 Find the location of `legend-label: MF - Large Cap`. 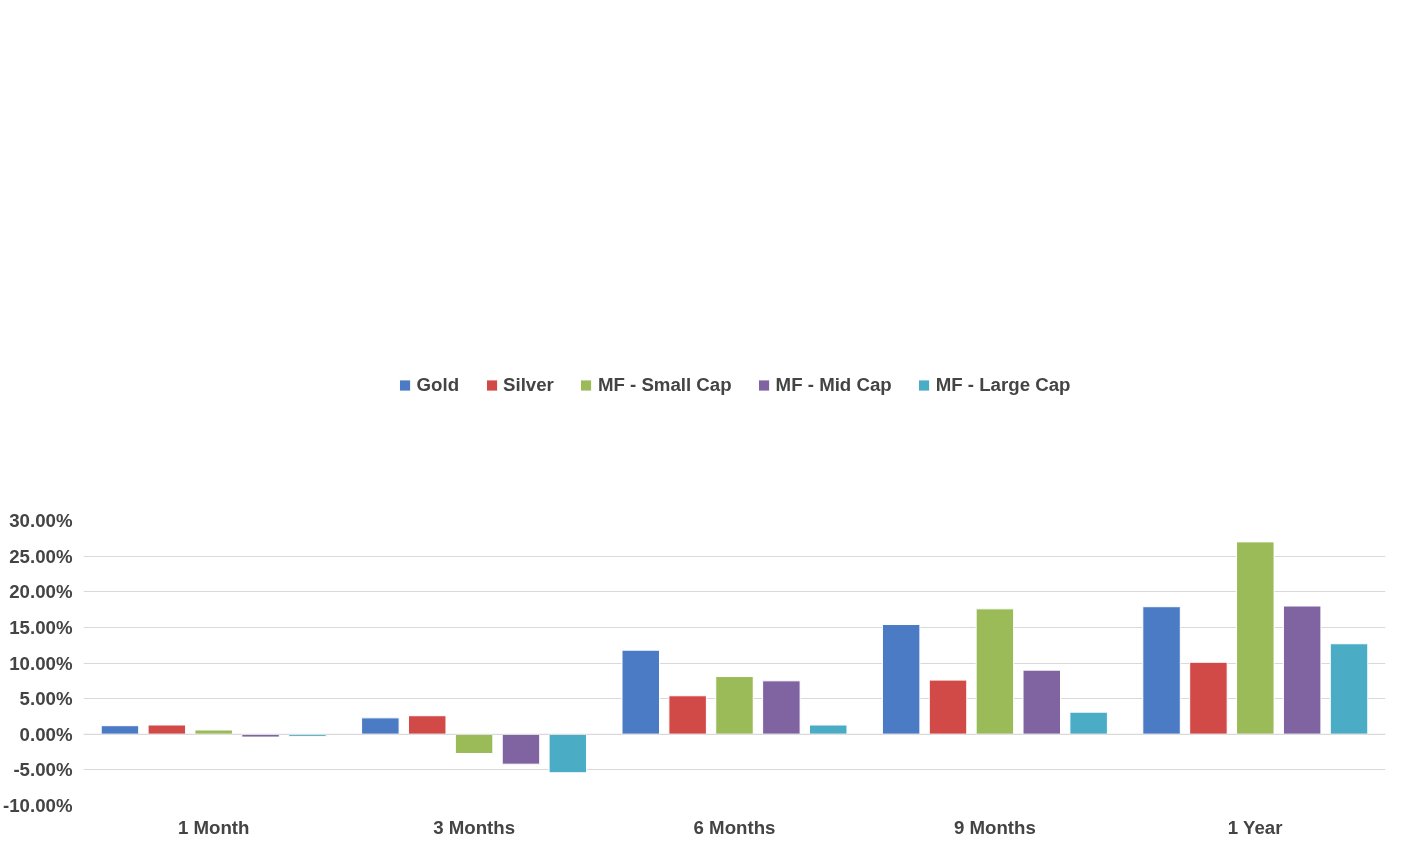

legend-label: MF - Large Cap is located at coordinates (1003, 384).